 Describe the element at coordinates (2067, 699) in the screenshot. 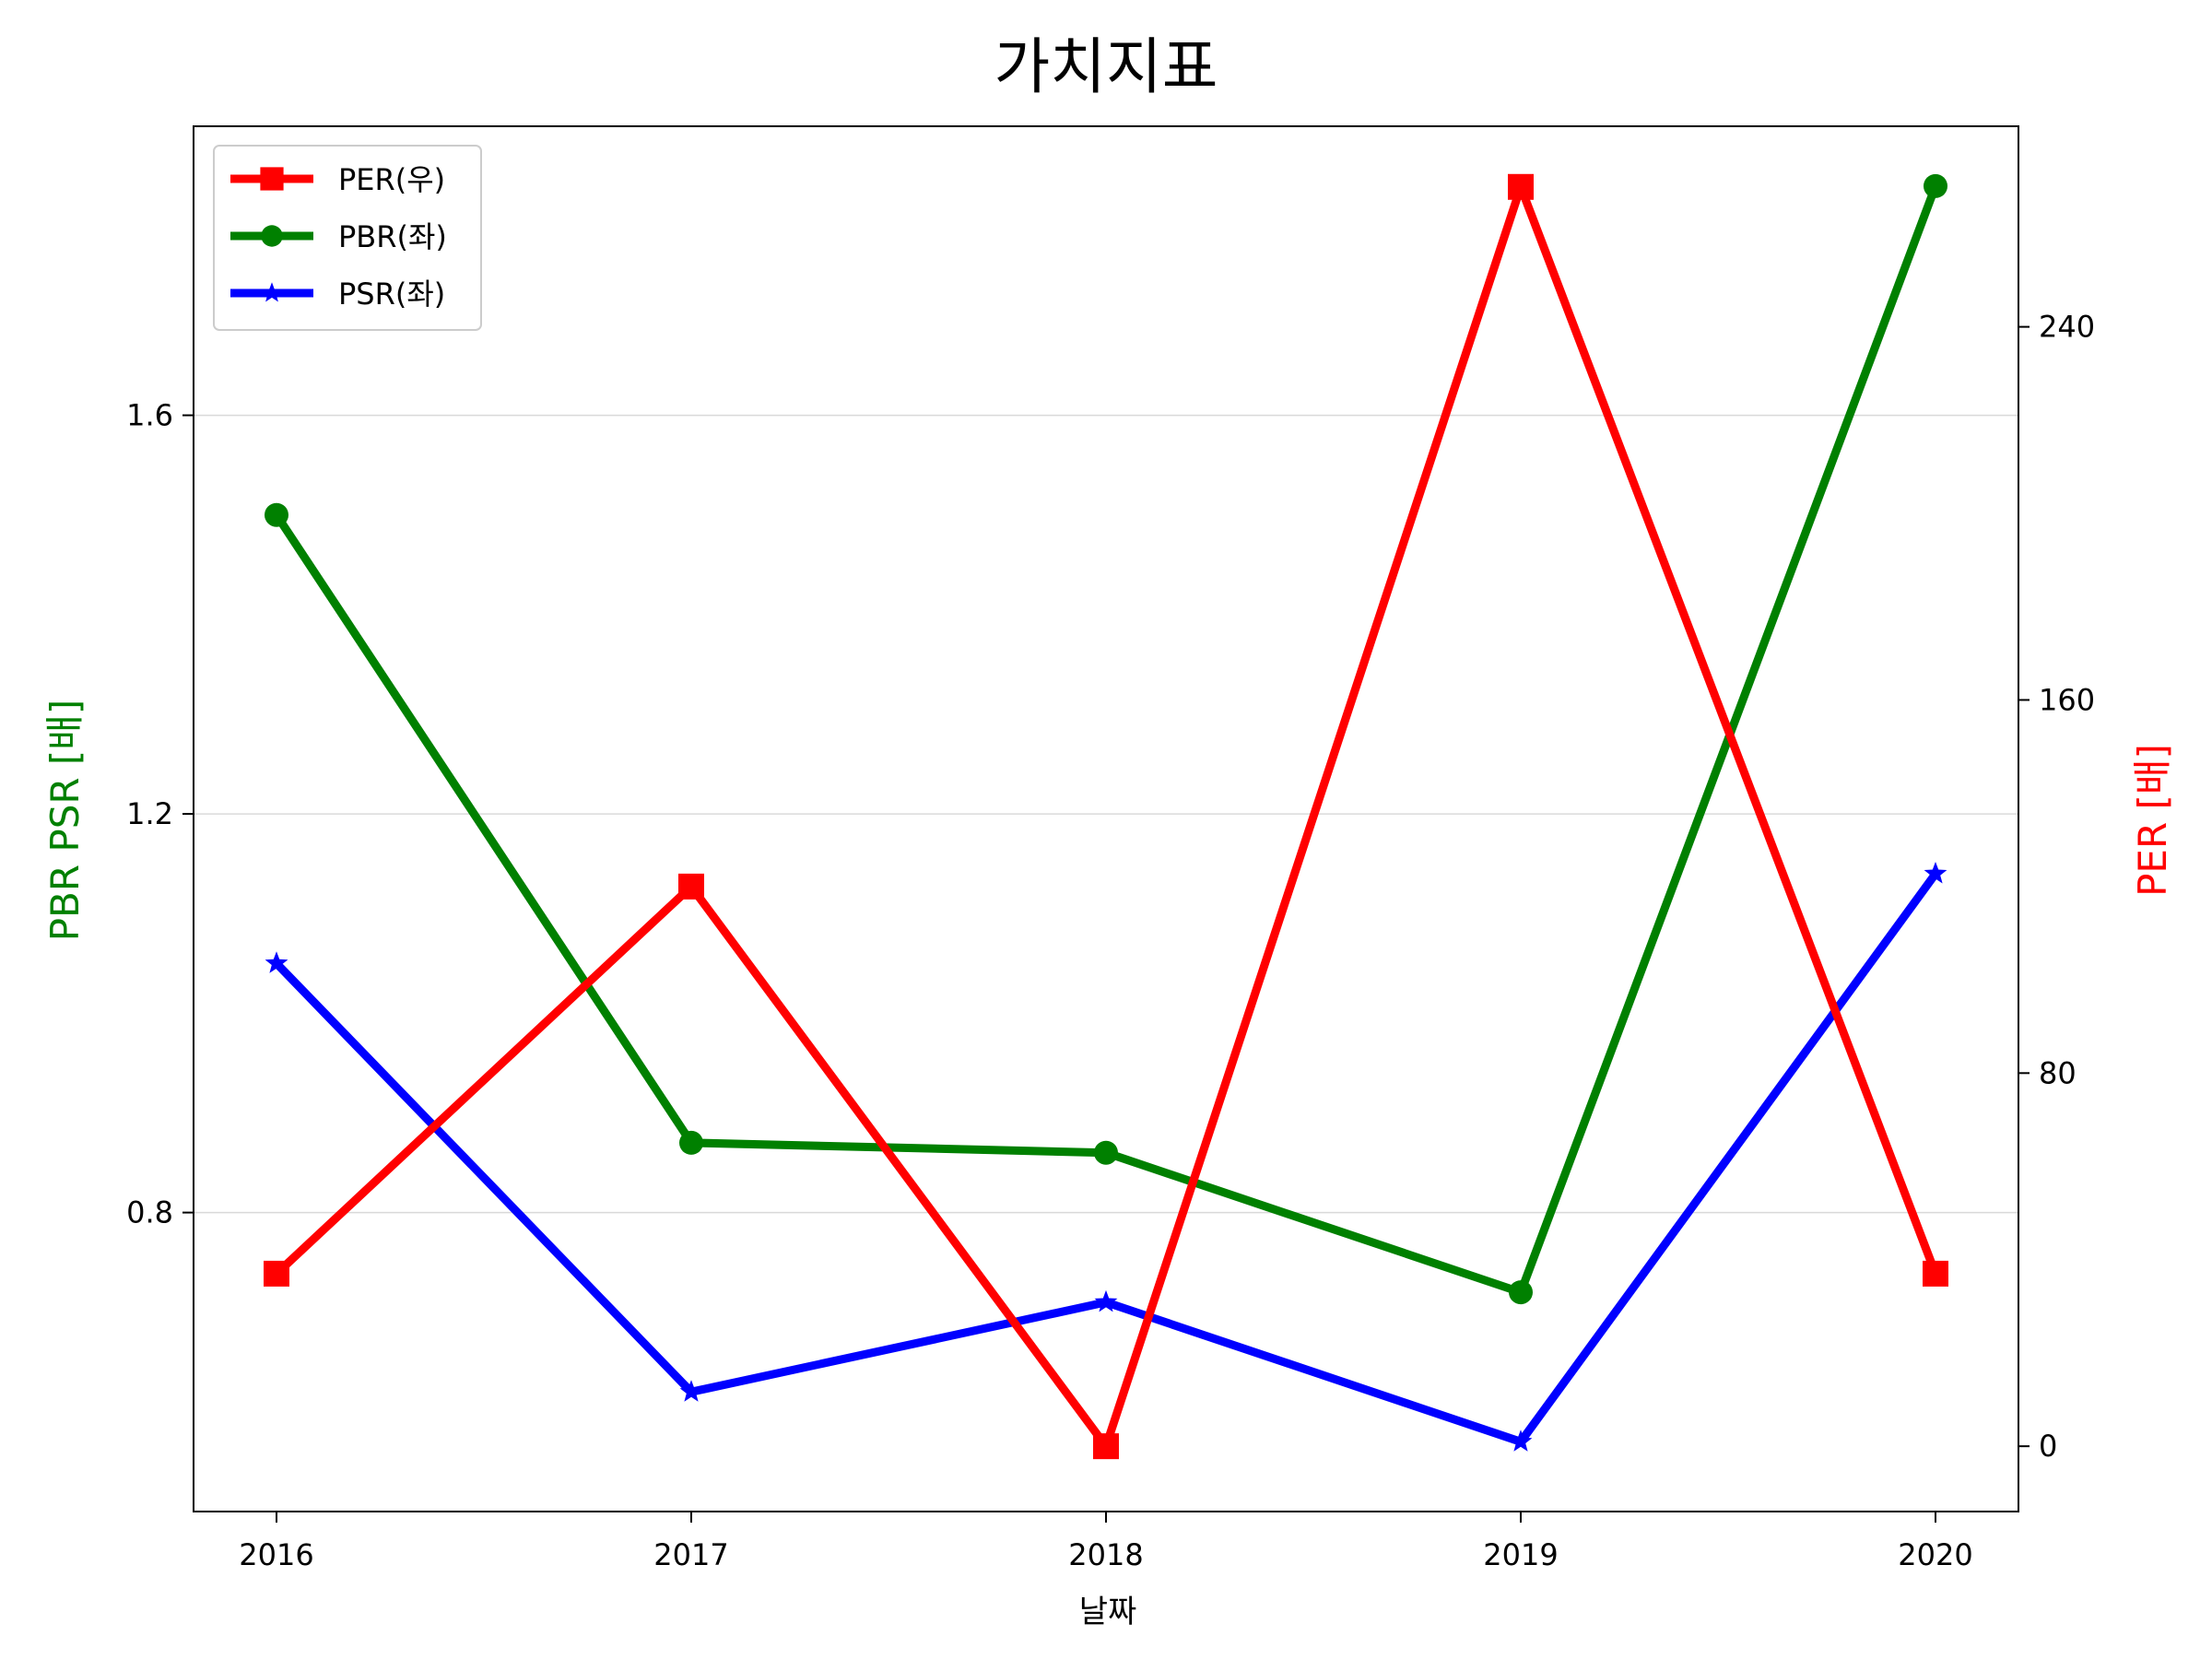

I see `y-right-tick-label: 160` at that location.